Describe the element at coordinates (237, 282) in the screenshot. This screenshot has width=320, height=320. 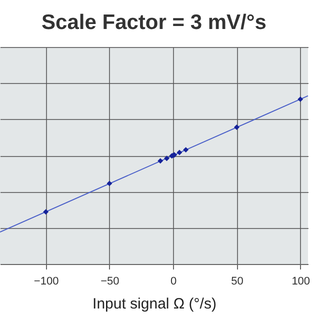
I see `x-tick-label: 50` at that location.